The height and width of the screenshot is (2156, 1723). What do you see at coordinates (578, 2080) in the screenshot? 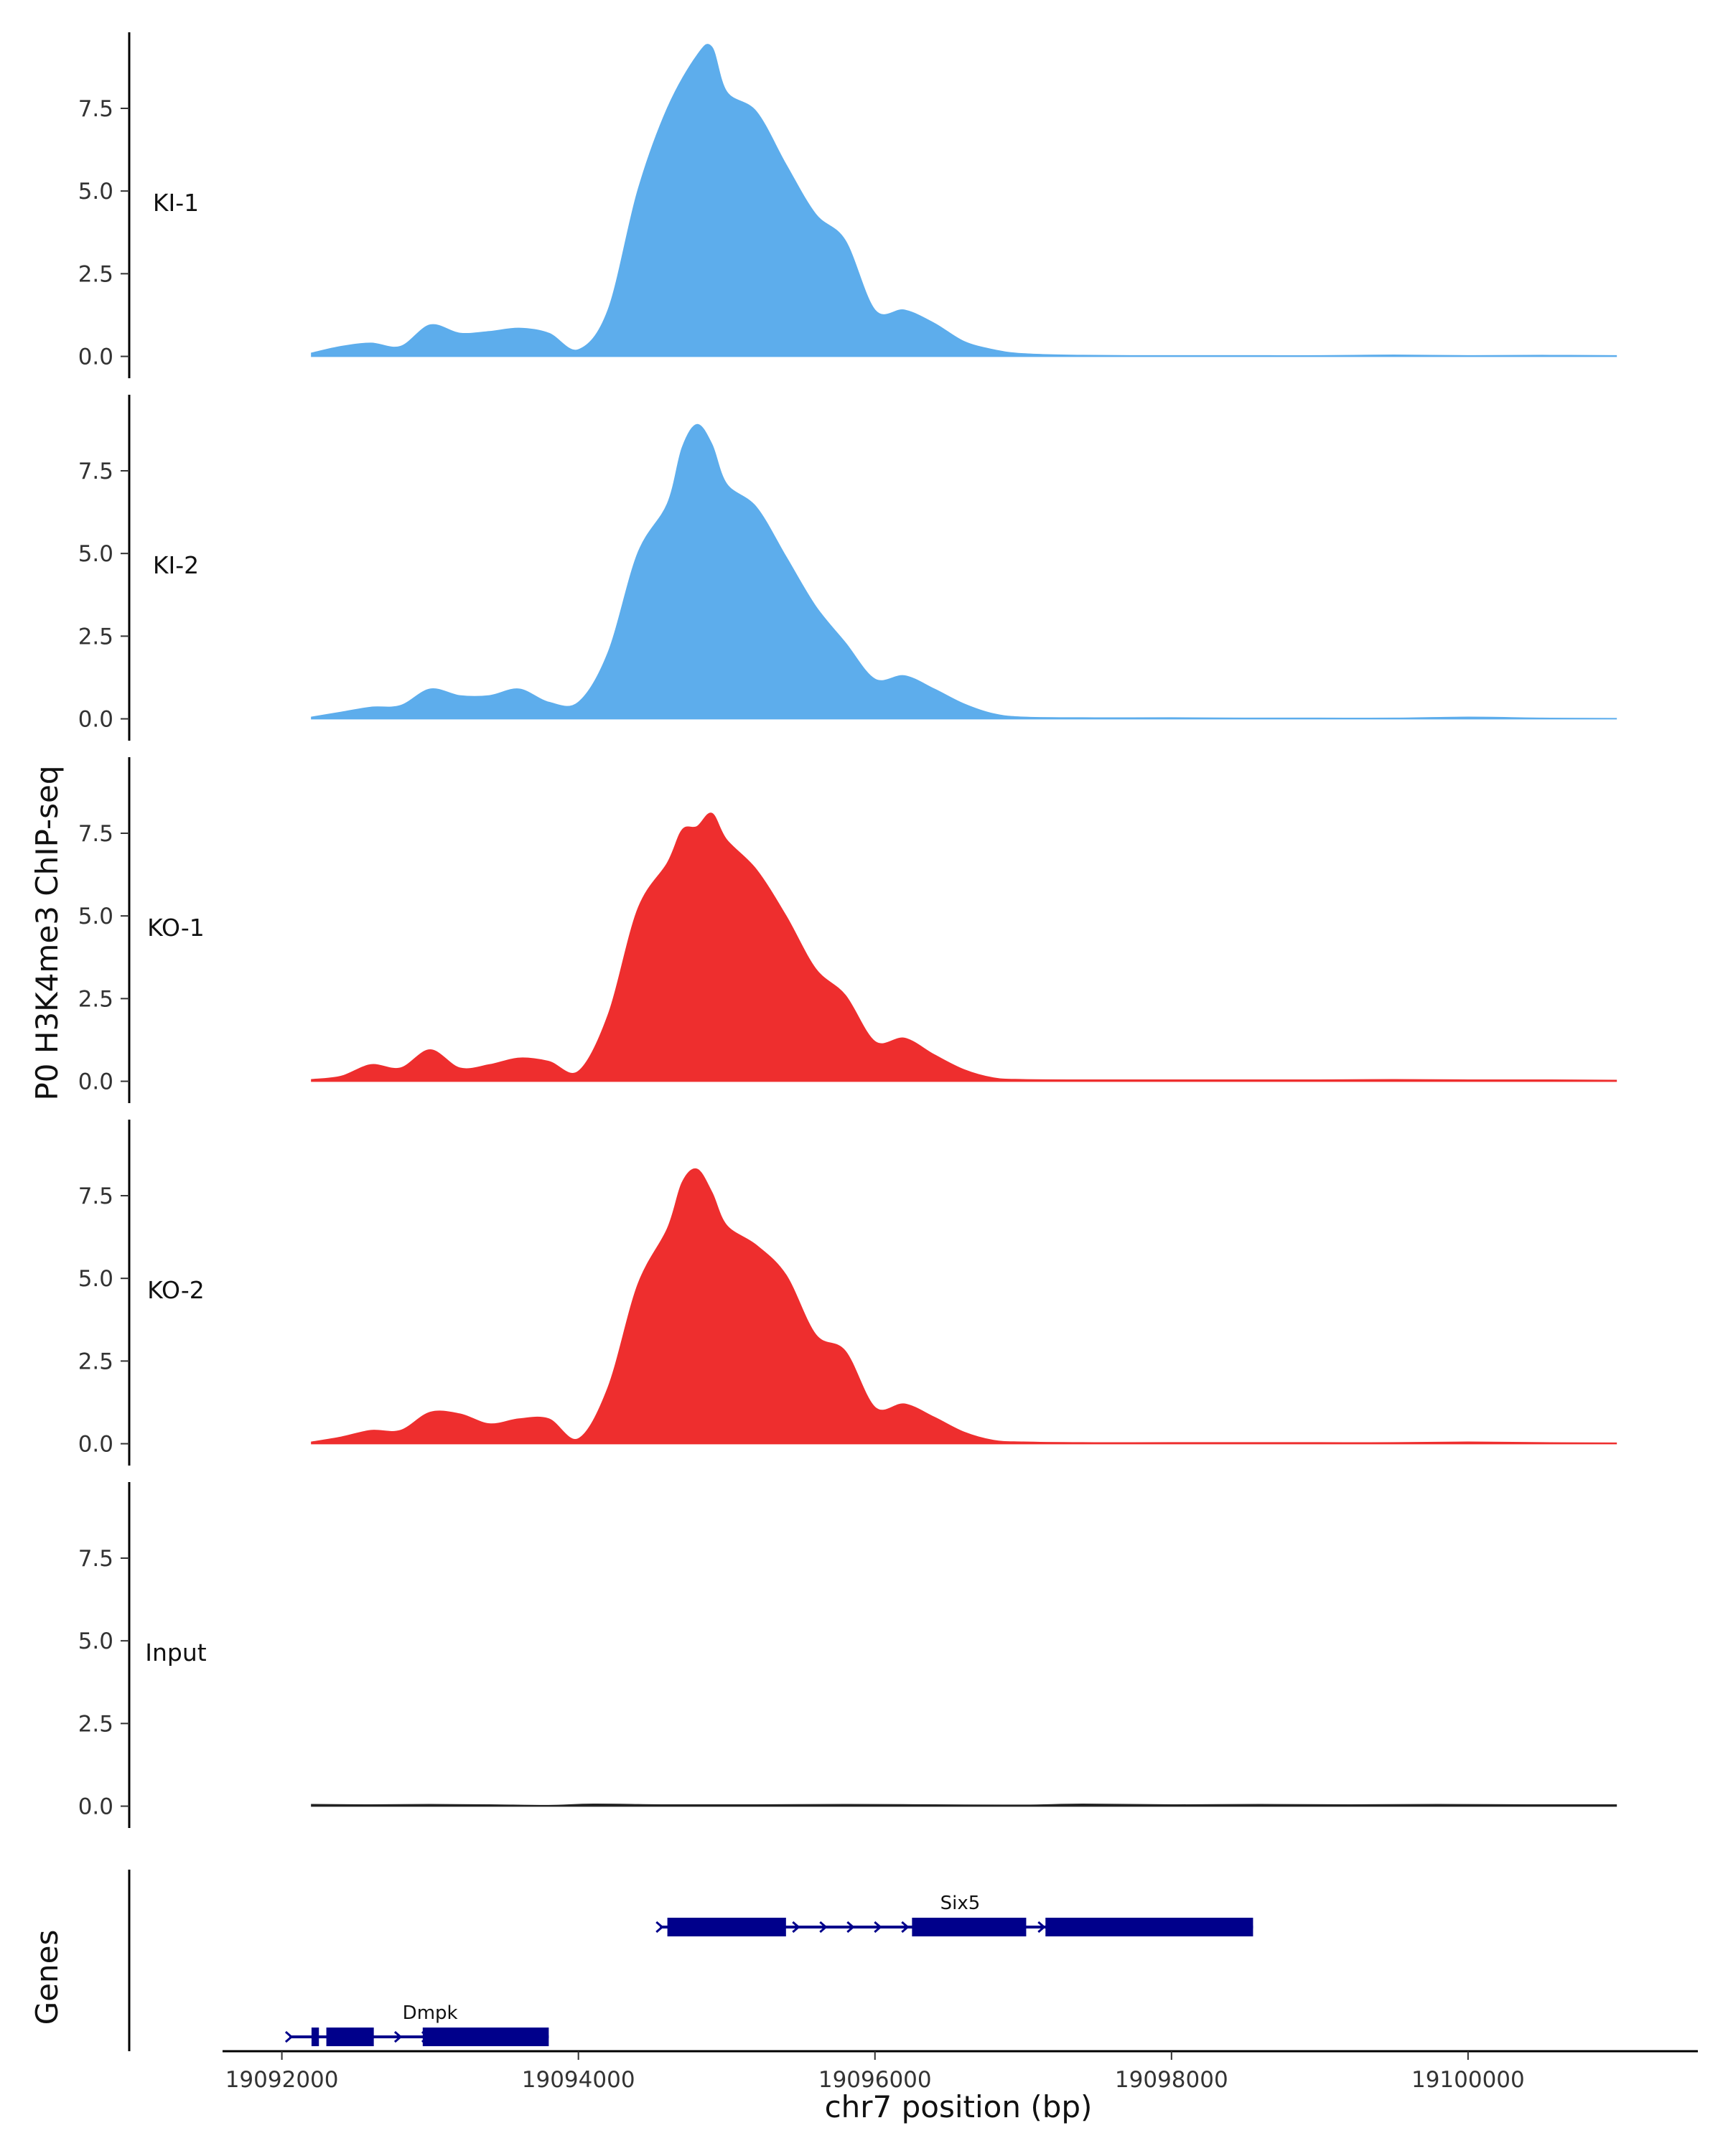
I see `x-tick-label: 19094000` at bounding box center [578, 2080].